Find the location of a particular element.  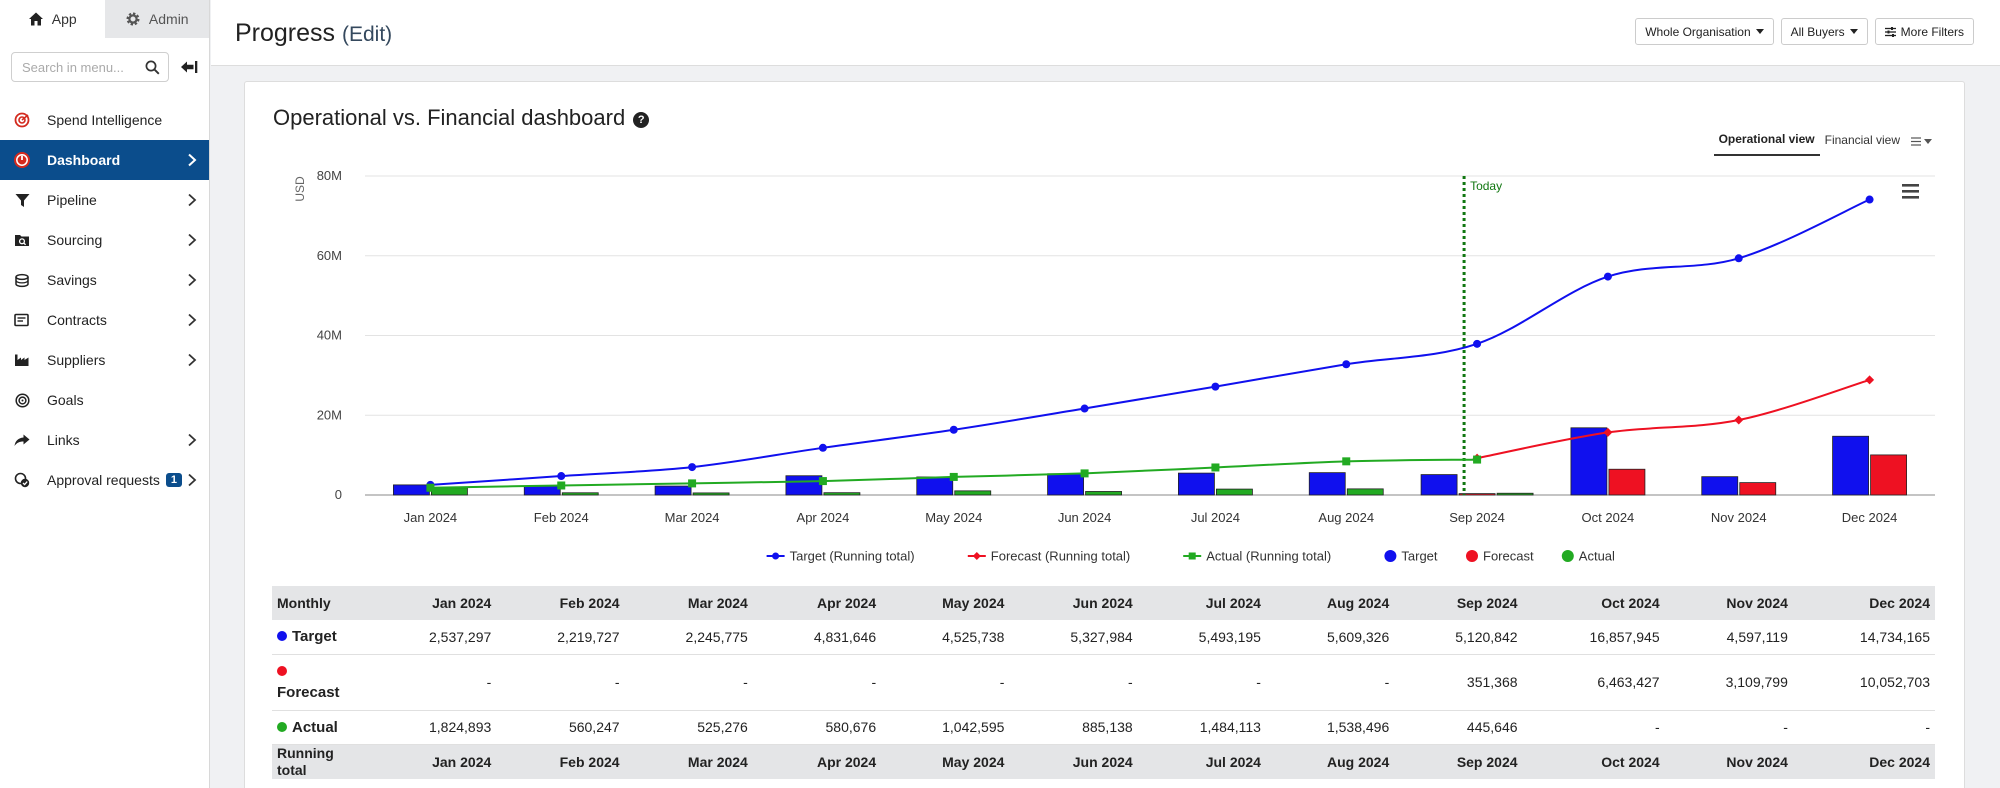

buyers-filter-label: All Buyers is located at coordinates (1817, 31).